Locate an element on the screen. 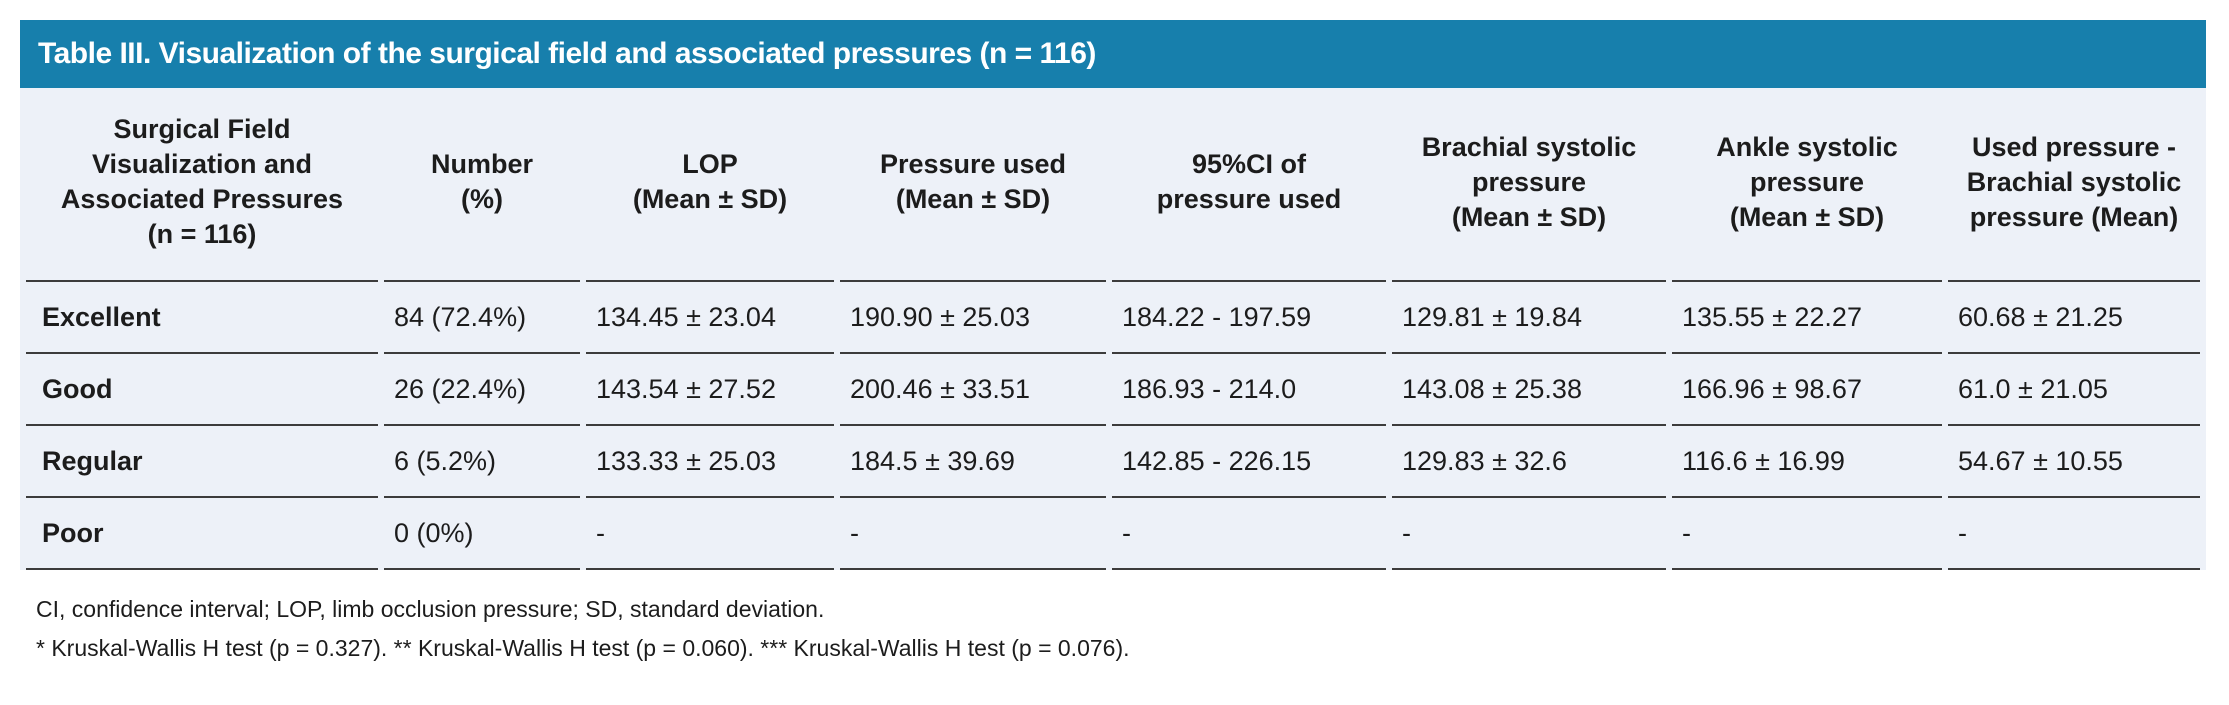 This screenshot has height=705, width=2229. table-cell: 200.46 ± 33.51 is located at coordinates (973, 390).